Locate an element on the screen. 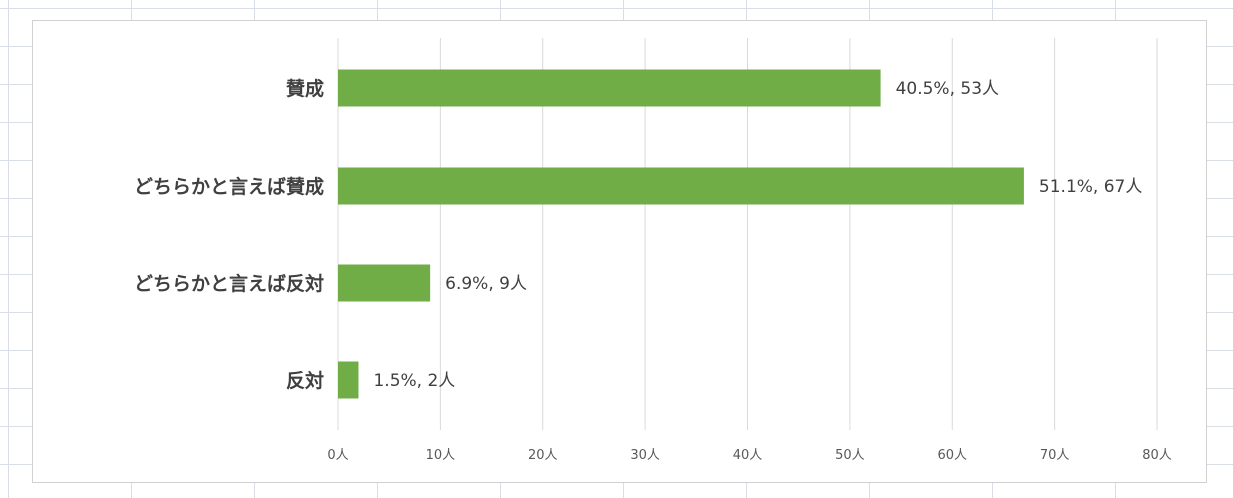  x-tick-label: 0人 is located at coordinates (337, 455).